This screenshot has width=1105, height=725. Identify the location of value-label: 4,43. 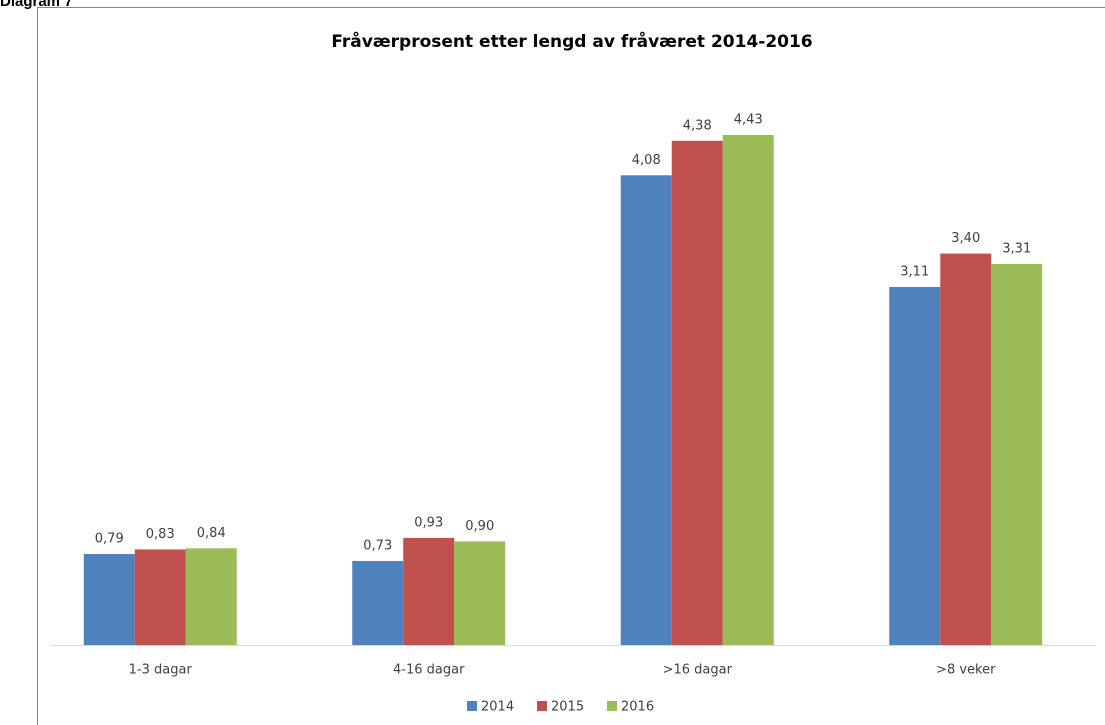
(748, 120).